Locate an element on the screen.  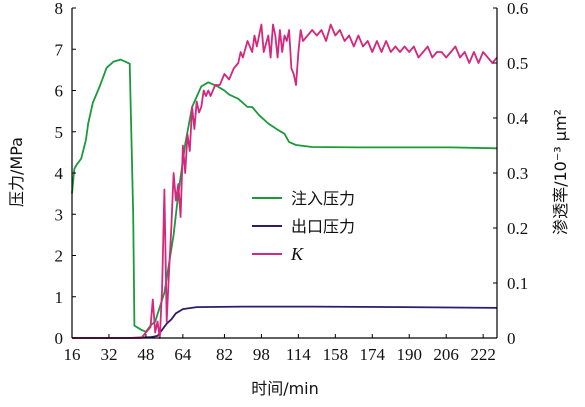
x-tick-label: 16 is located at coordinates (72, 354).